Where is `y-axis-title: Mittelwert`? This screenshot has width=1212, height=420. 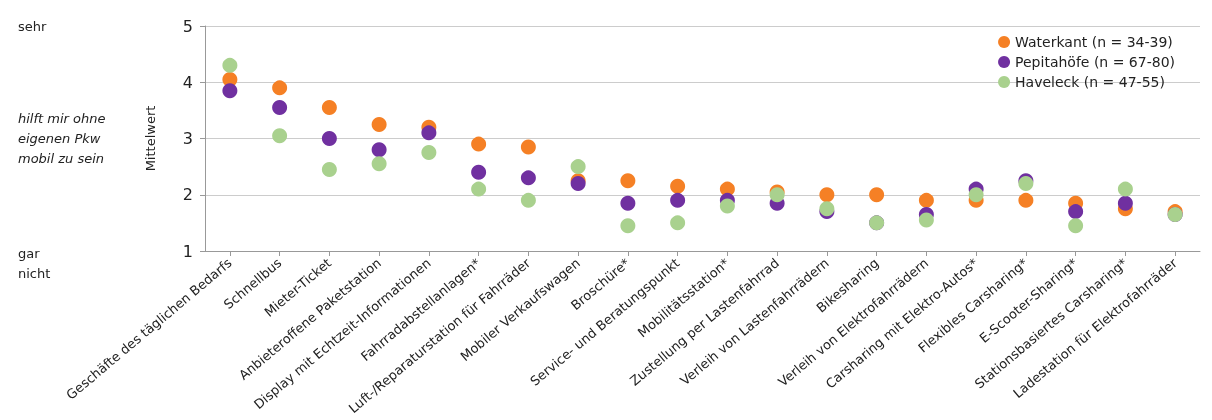
y-axis-title: Mittelwert is located at coordinates (150, 138).